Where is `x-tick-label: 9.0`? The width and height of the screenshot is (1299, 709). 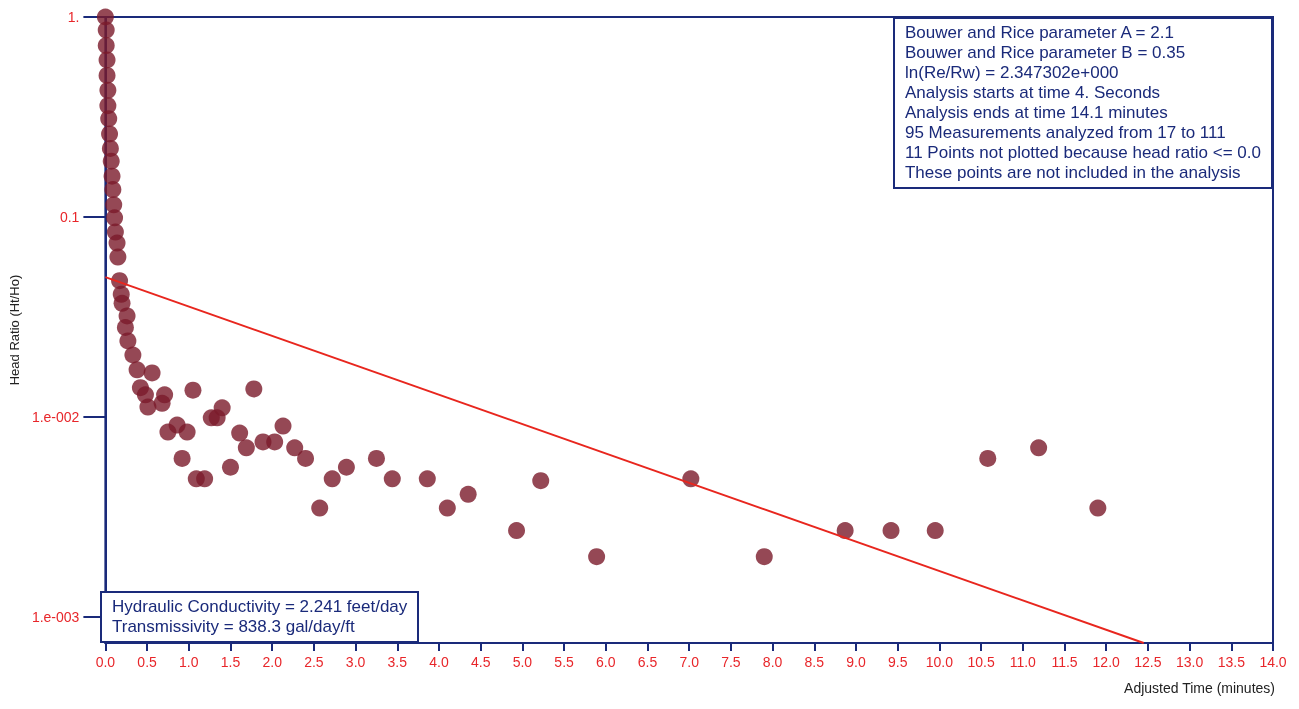 x-tick-label: 9.0 is located at coordinates (856, 662).